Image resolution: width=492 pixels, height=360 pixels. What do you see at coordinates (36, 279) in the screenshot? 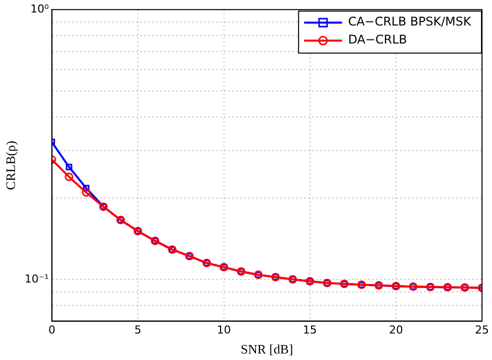
I see `y-tick-label: 10⁻¹` at bounding box center [36, 279].